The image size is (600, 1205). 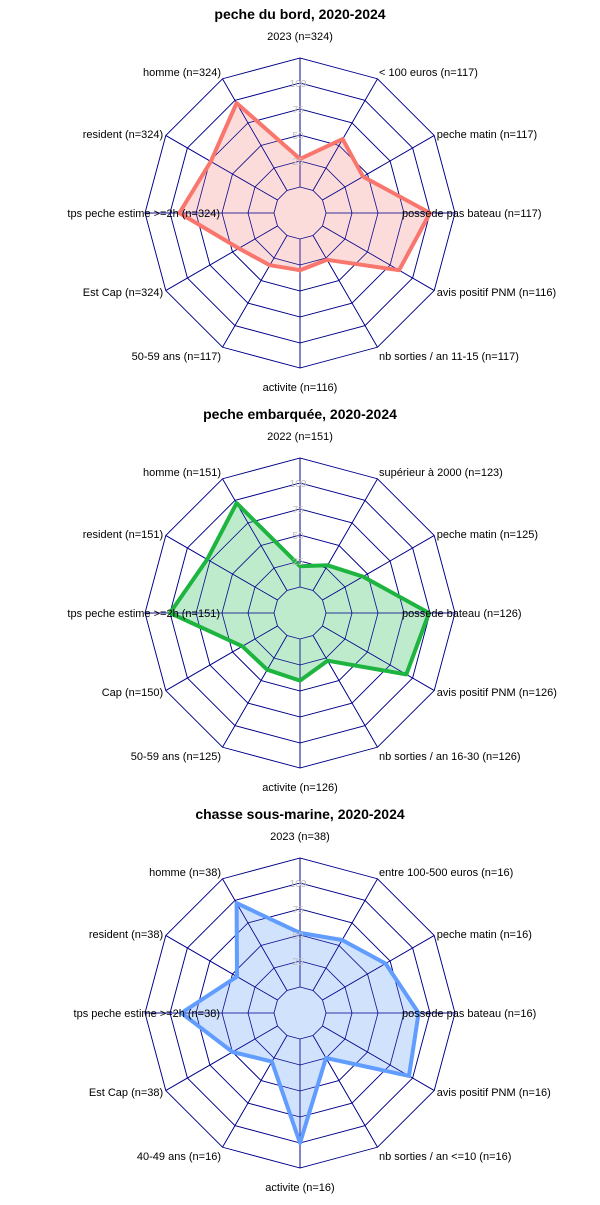 What do you see at coordinates (300, 814) in the screenshot?
I see `chart-title: chasse sous-marine, 2020-2024` at bounding box center [300, 814].